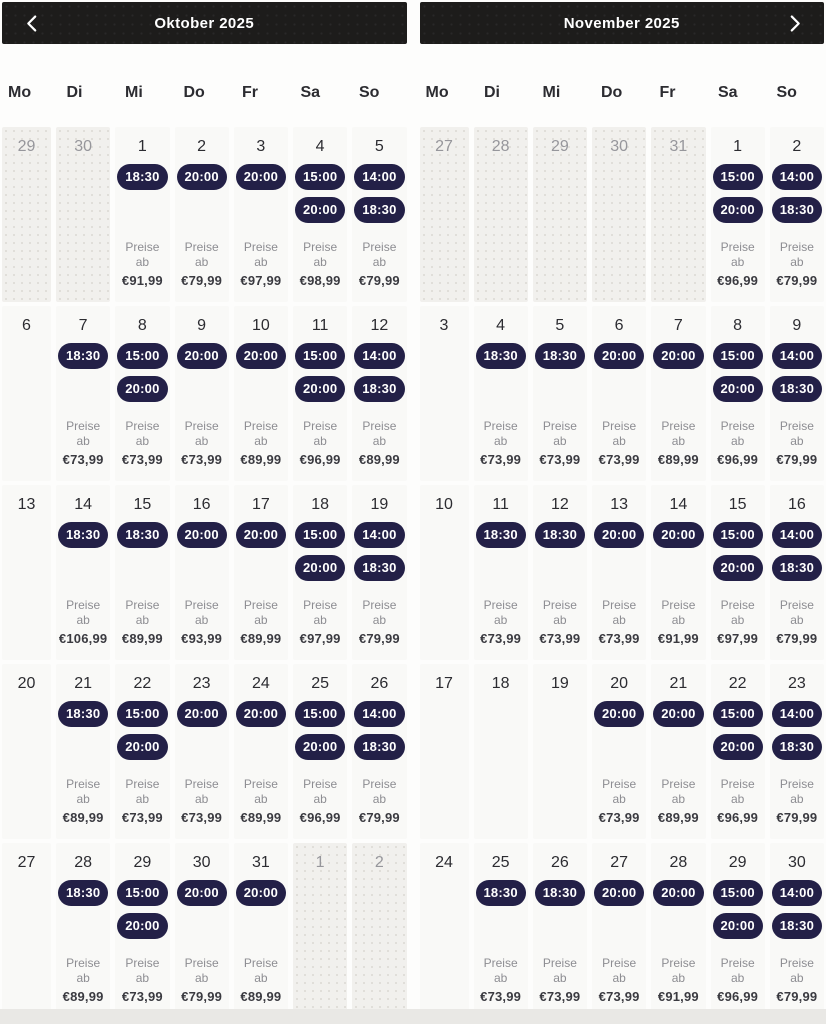 The width and height of the screenshot is (826, 1024). I want to click on day-number: 17, so click(260, 504).